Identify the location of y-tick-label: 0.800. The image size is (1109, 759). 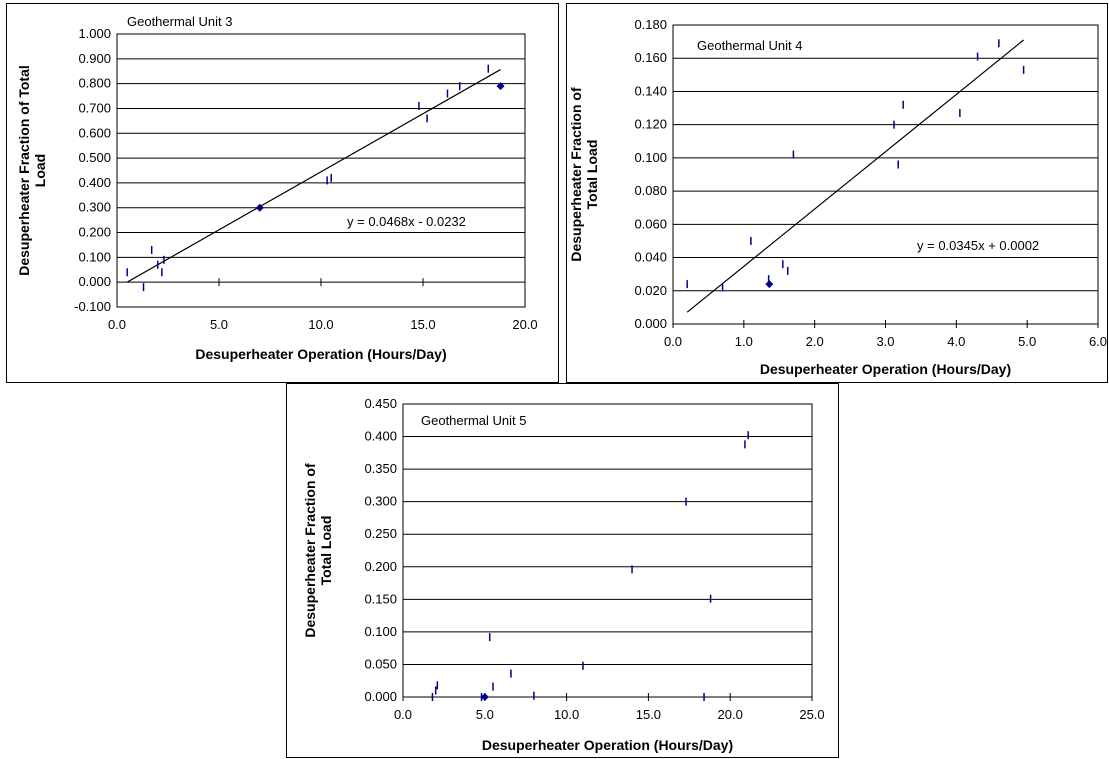
(94, 83).